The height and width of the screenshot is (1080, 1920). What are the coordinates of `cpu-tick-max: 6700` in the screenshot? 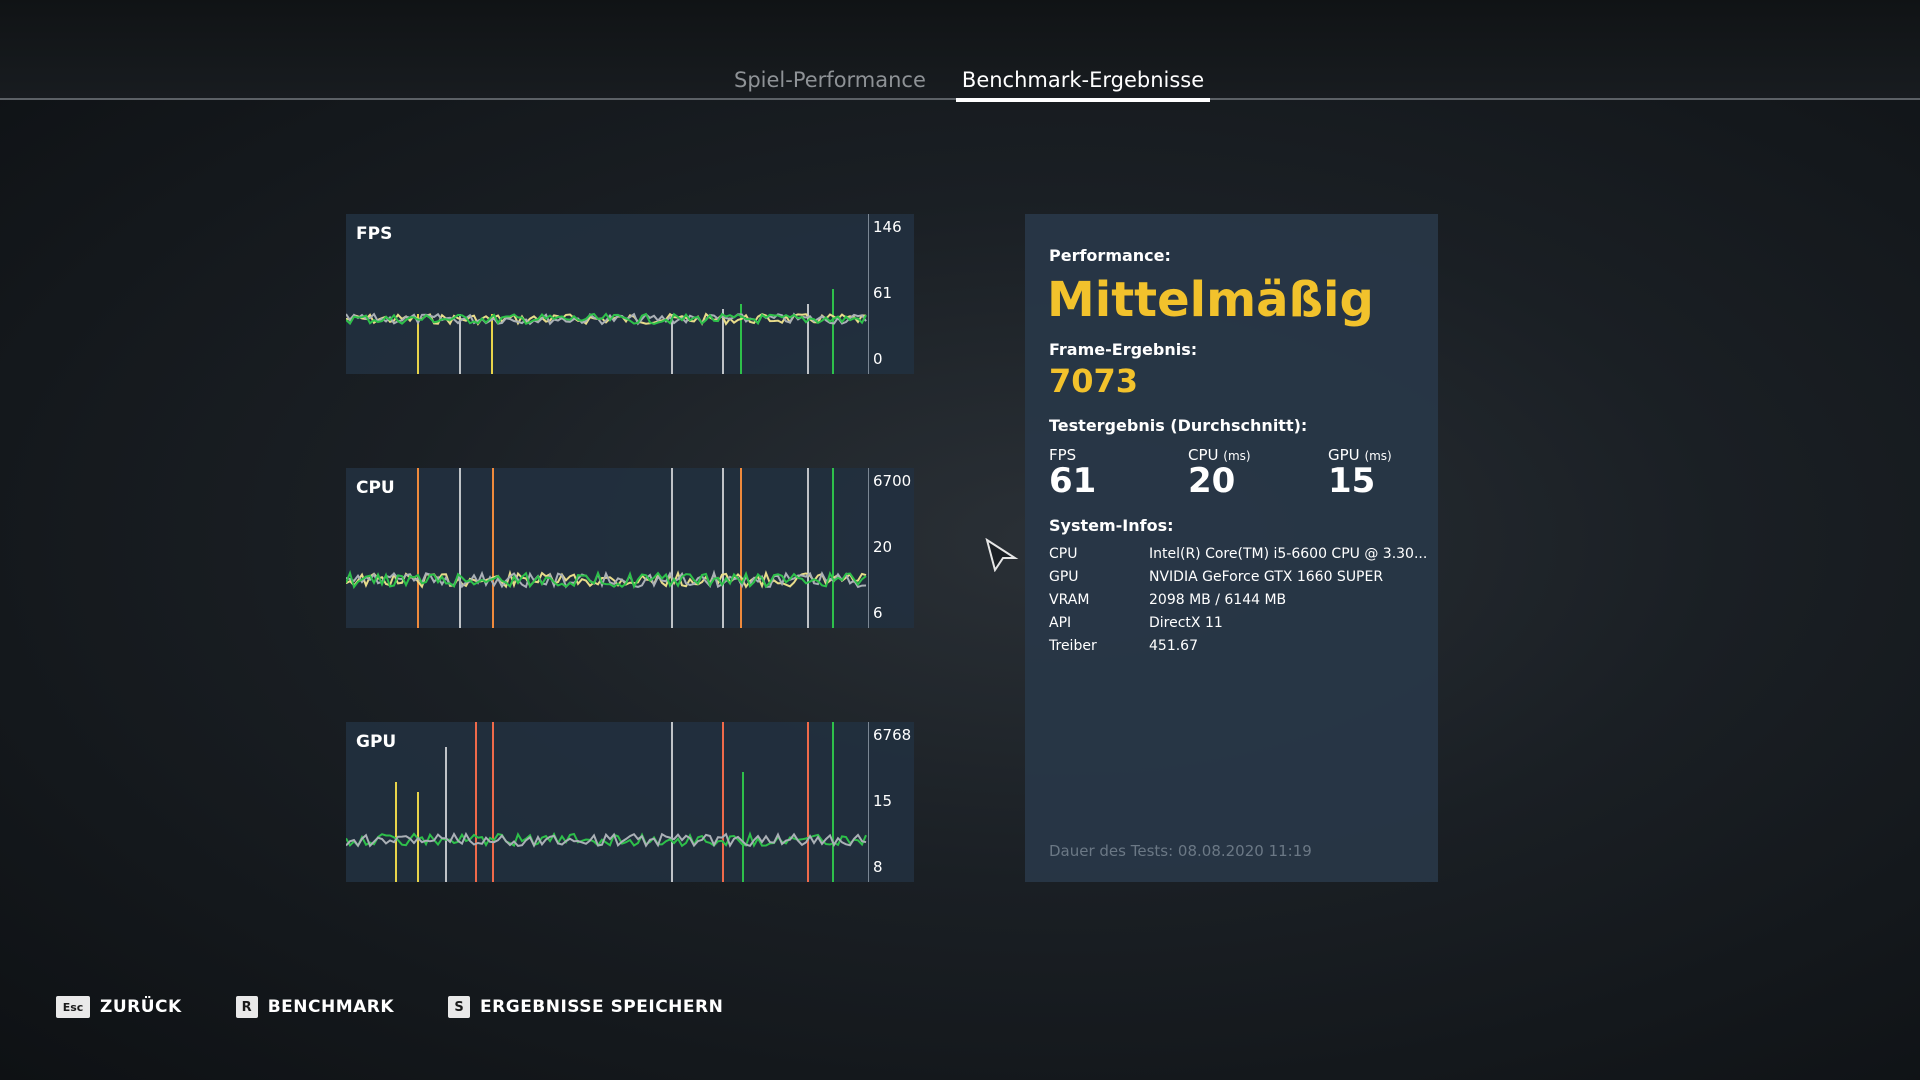 It's located at (892, 481).